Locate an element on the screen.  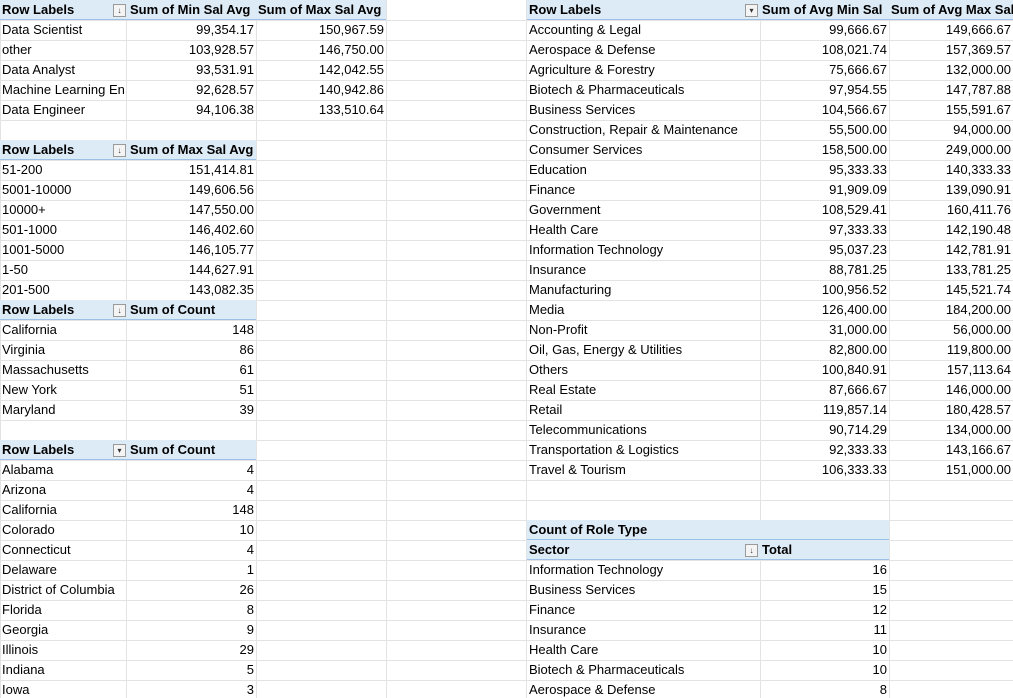
pivot-row-label: Biotech & Pharmaceuticals is located at coordinates (607, 669).